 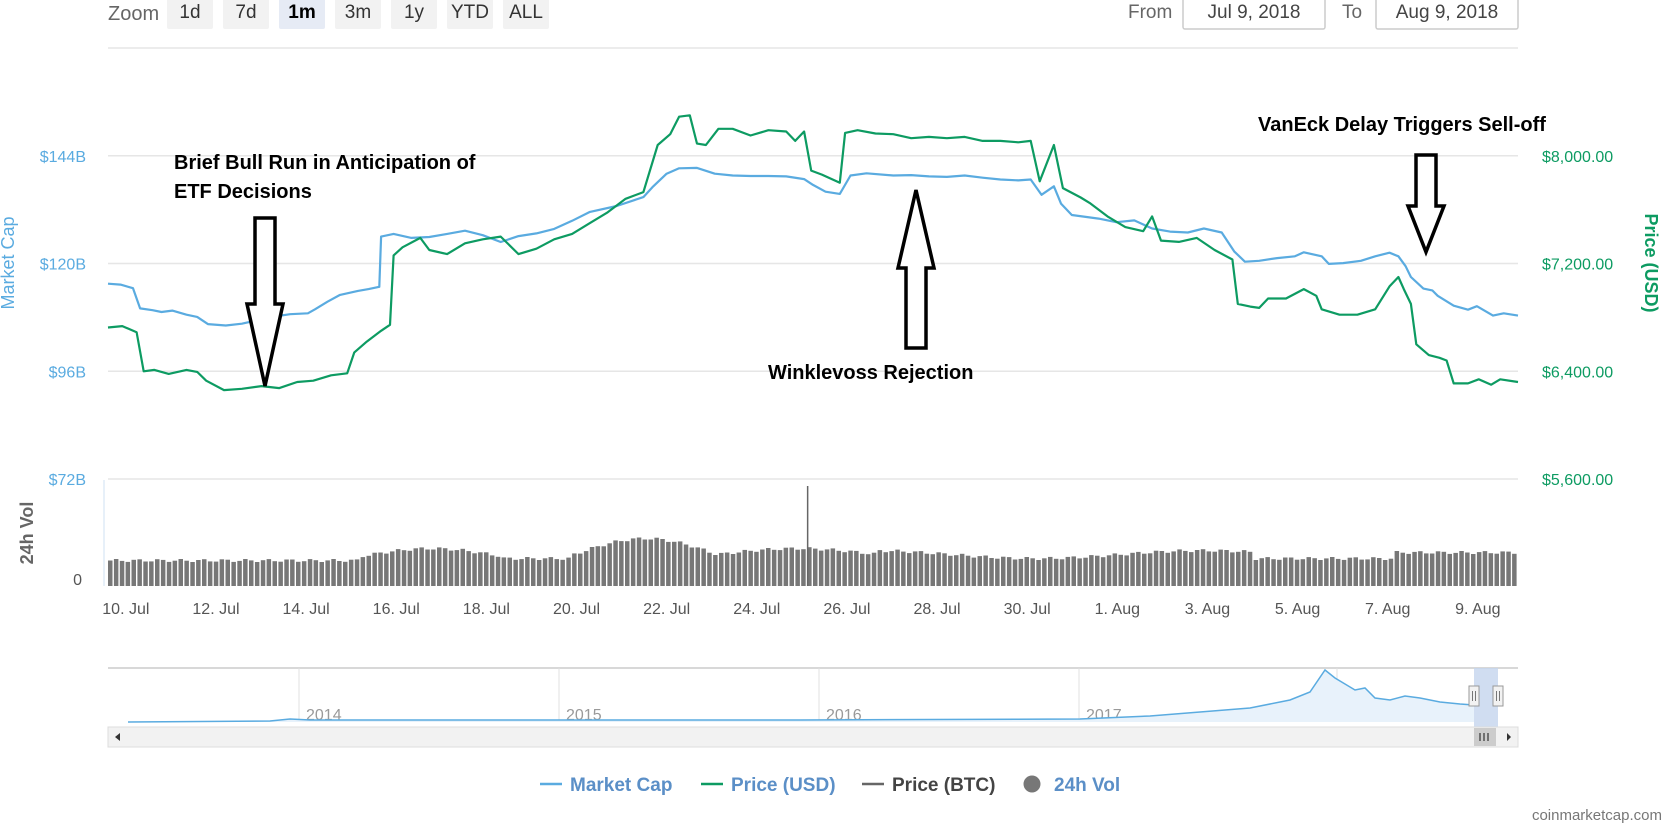 What do you see at coordinates (1447, 12) in the screenshot?
I see `to-date-value: Aug 9, 2018` at bounding box center [1447, 12].